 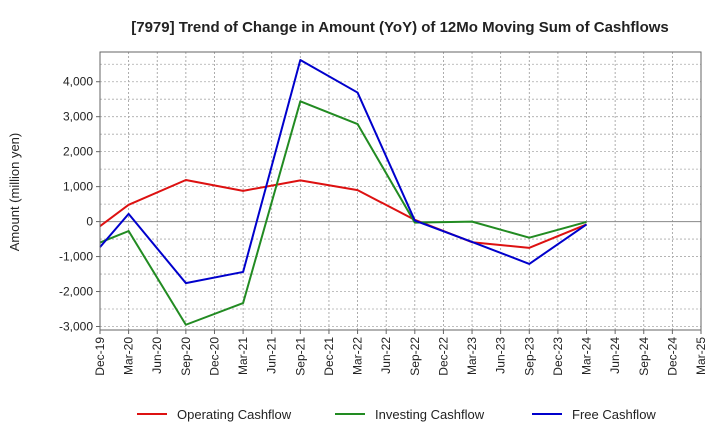 I want to click on y-tick-label: 4,000, so click(x=78, y=82).